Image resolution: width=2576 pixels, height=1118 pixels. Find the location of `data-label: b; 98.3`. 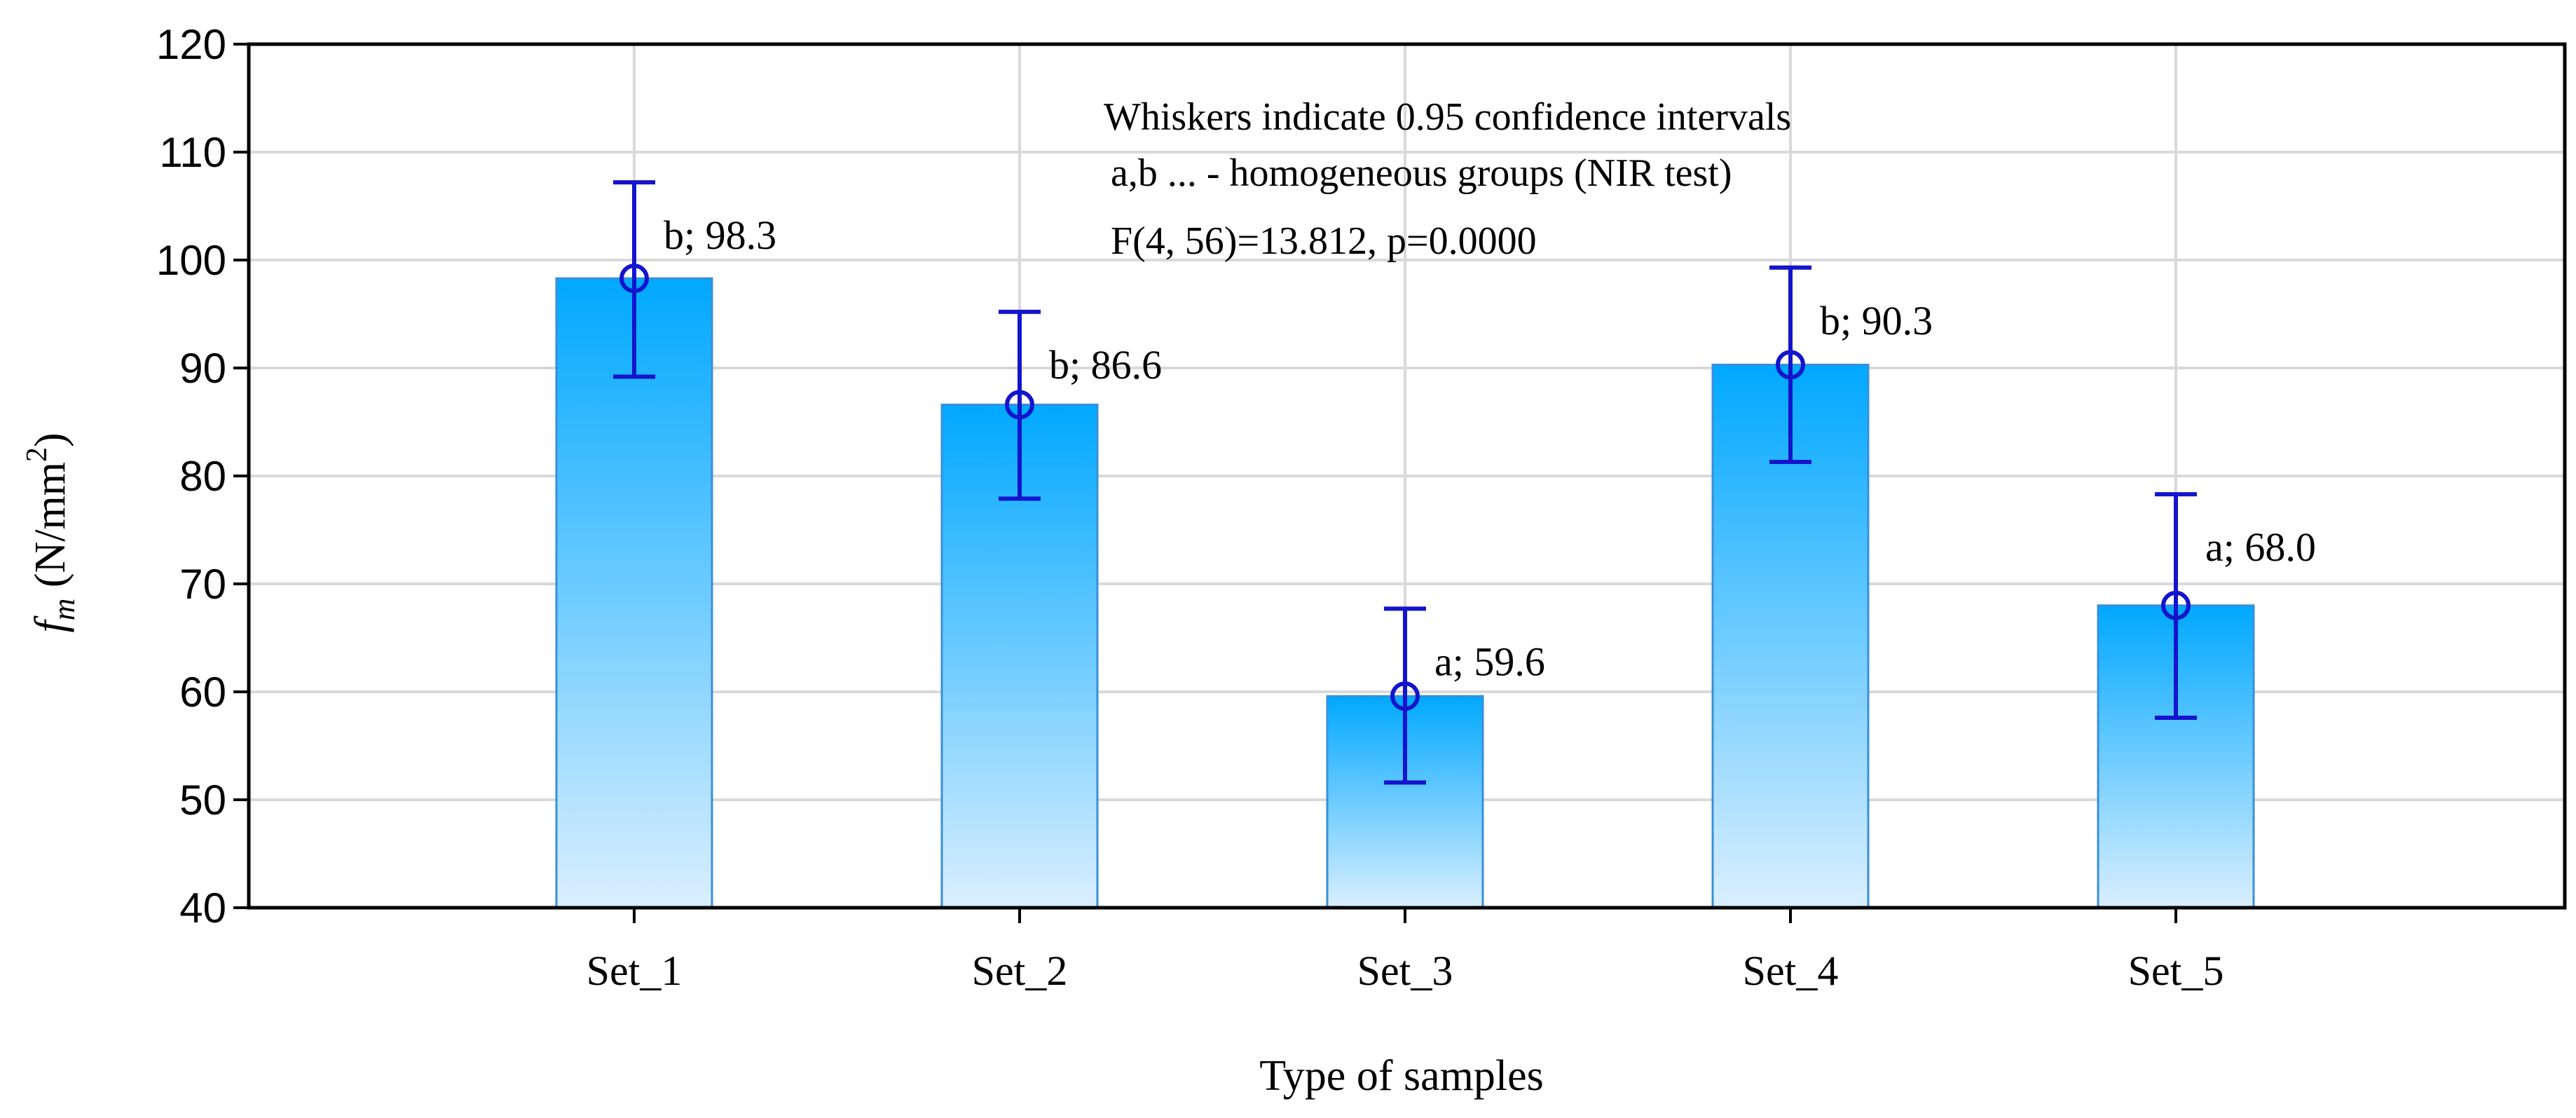

data-label: b; 98.3 is located at coordinates (720, 235).